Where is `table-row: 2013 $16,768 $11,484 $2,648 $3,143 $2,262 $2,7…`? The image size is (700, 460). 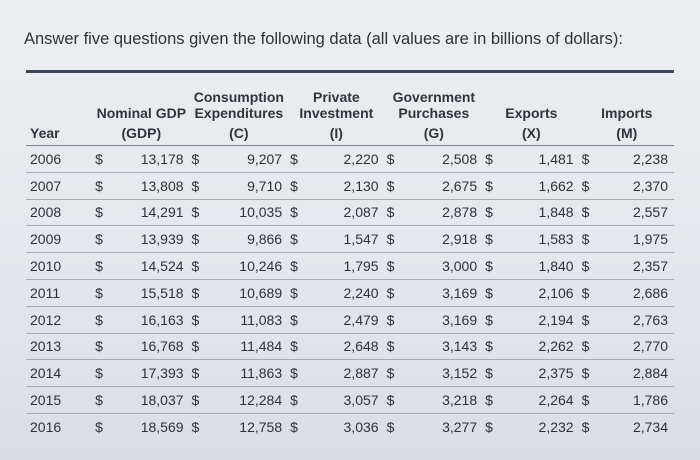
table-row: 2013 $16,768 $11,484 $2,648 $3,143 $2,262 $2,7… is located at coordinates (350, 347).